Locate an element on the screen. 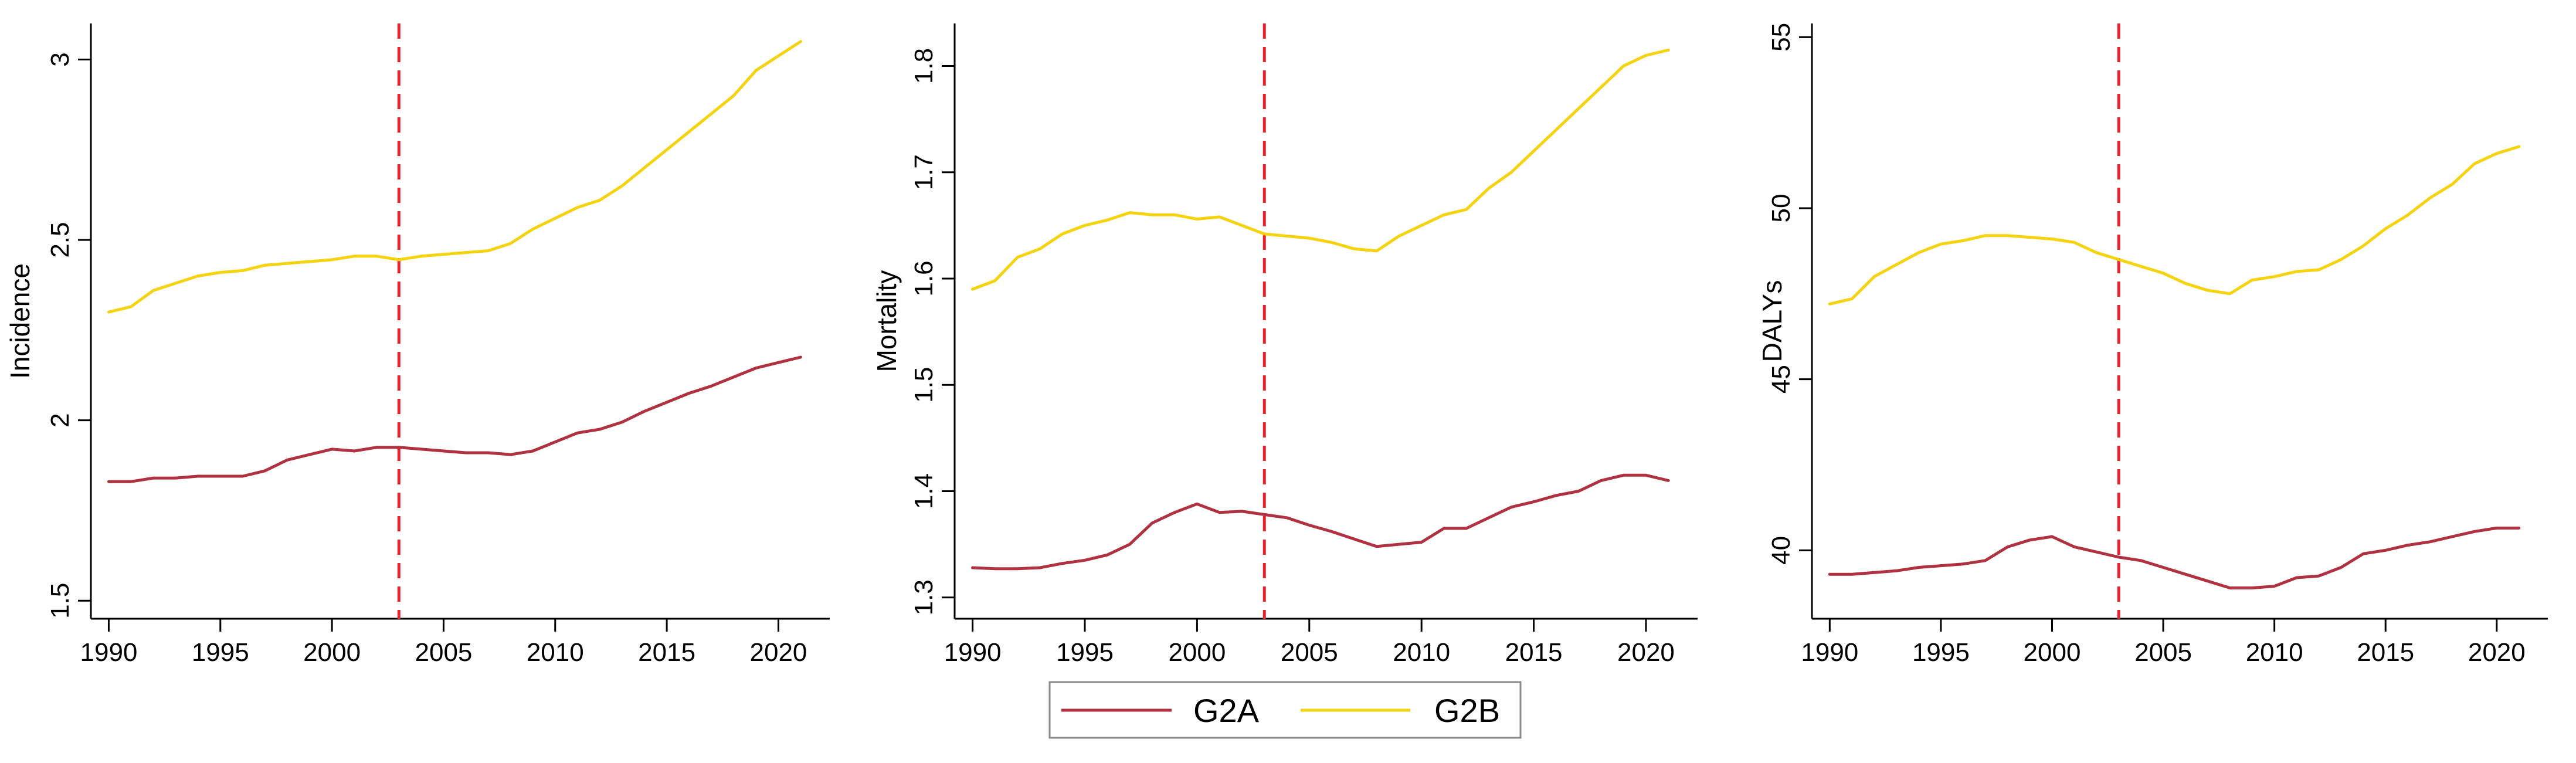  legend-label-g2a: G2A is located at coordinates (1226, 710).